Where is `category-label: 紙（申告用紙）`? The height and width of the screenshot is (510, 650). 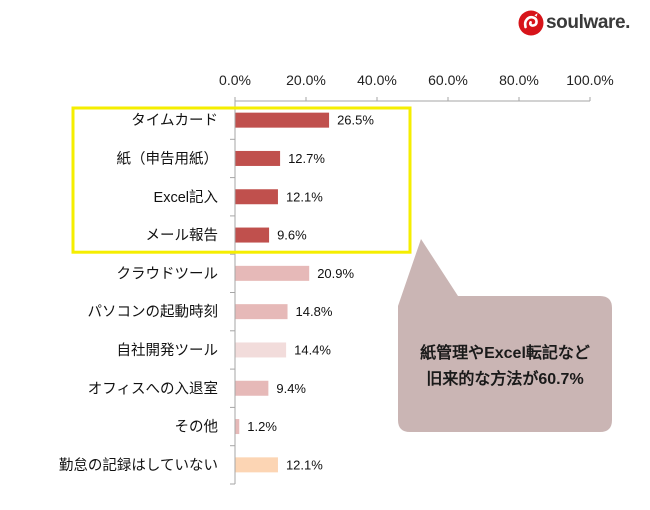 category-label: 紙（申告用紙） is located at coordinates (168, 158).